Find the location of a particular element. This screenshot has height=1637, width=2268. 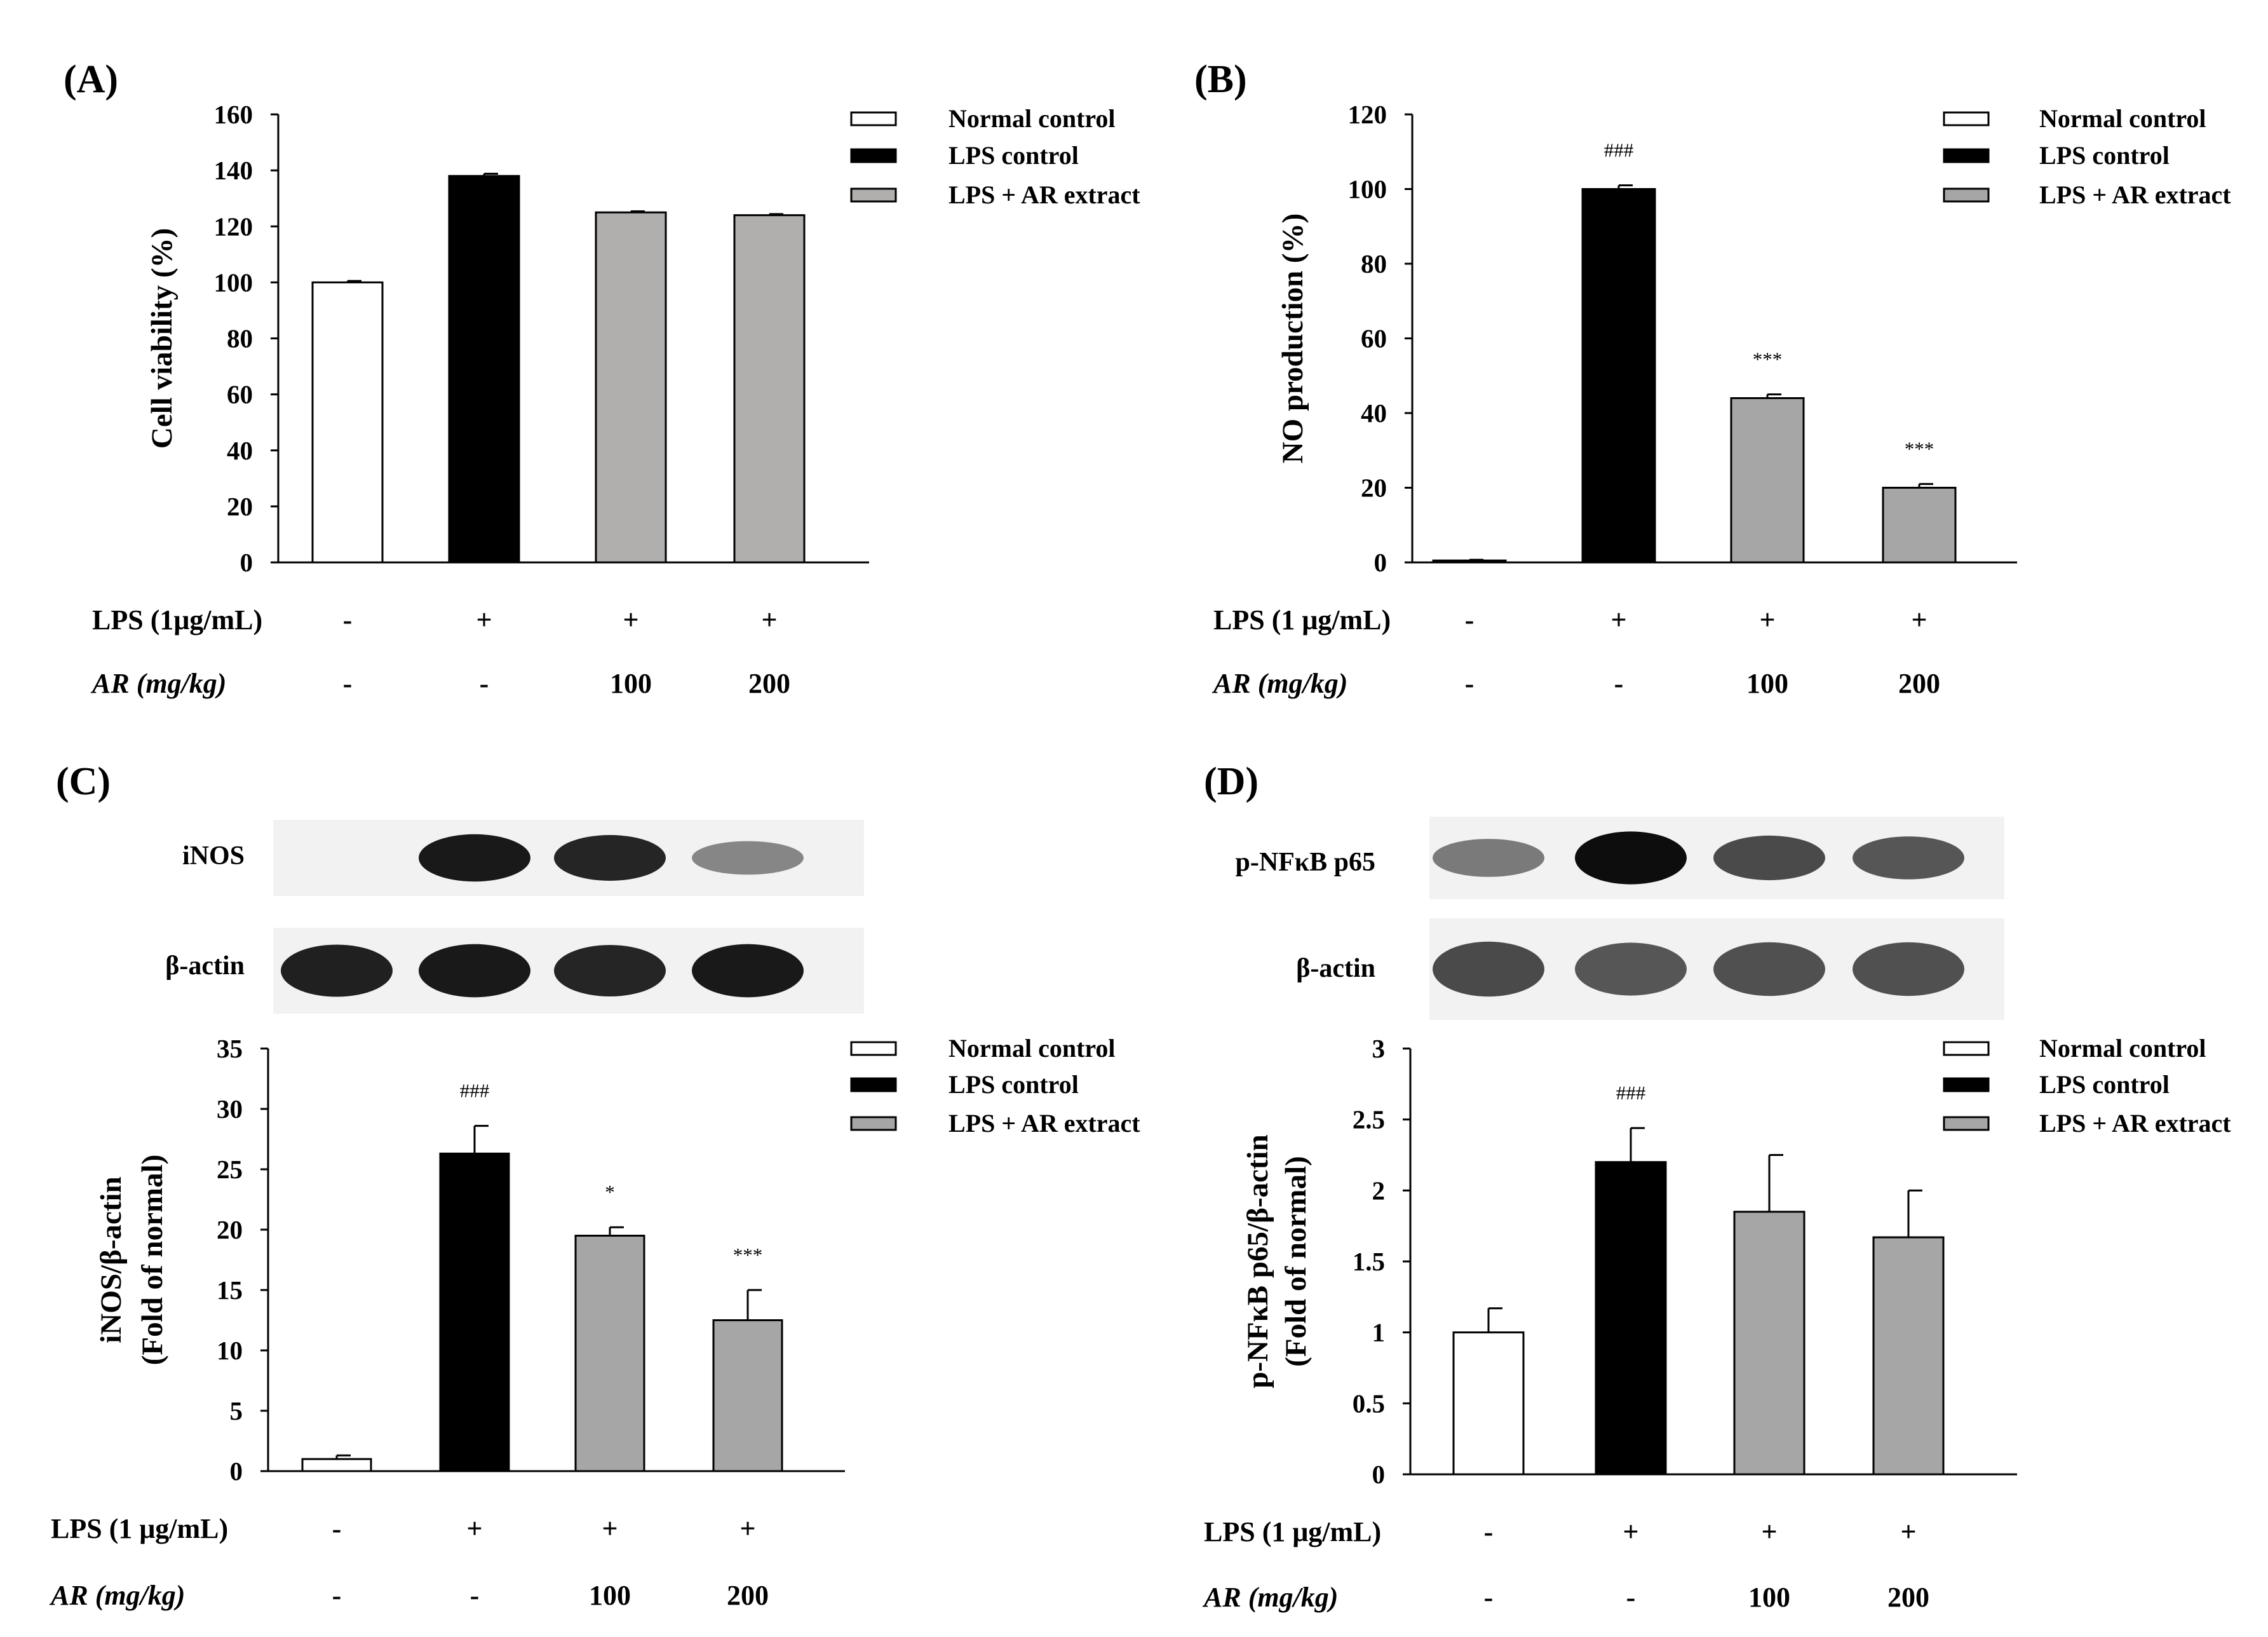

y-tick-label: 10 is located at coordinates (230, 1350).